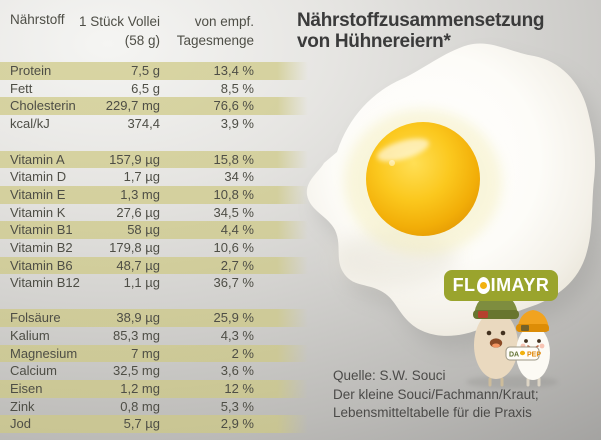 The height and width of the screenshot is (440, 601). What do you see at coordinates (496, 340) in the screenshot?
I see `mascot-egg-large` at bounding box center [496, 340].